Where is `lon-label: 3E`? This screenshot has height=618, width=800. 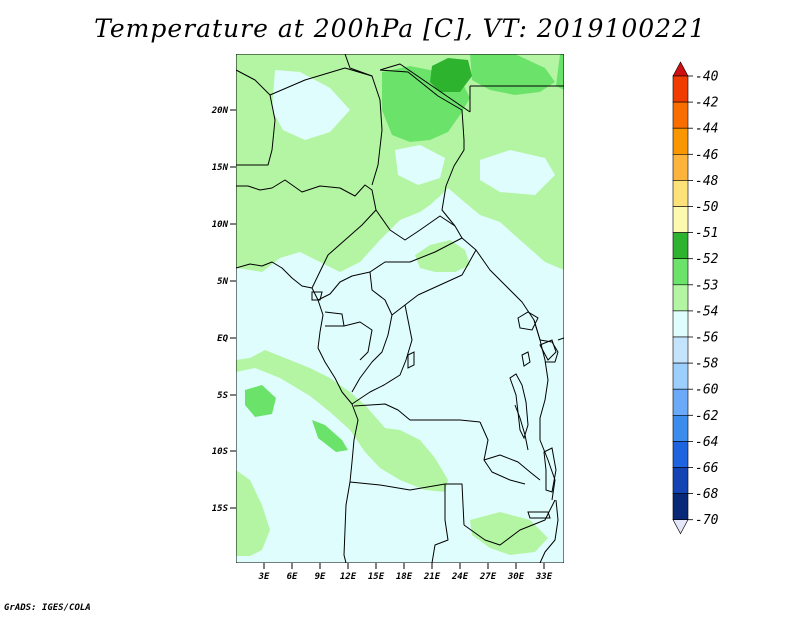
lon-label: 3E is located at coordinates (264, 577).